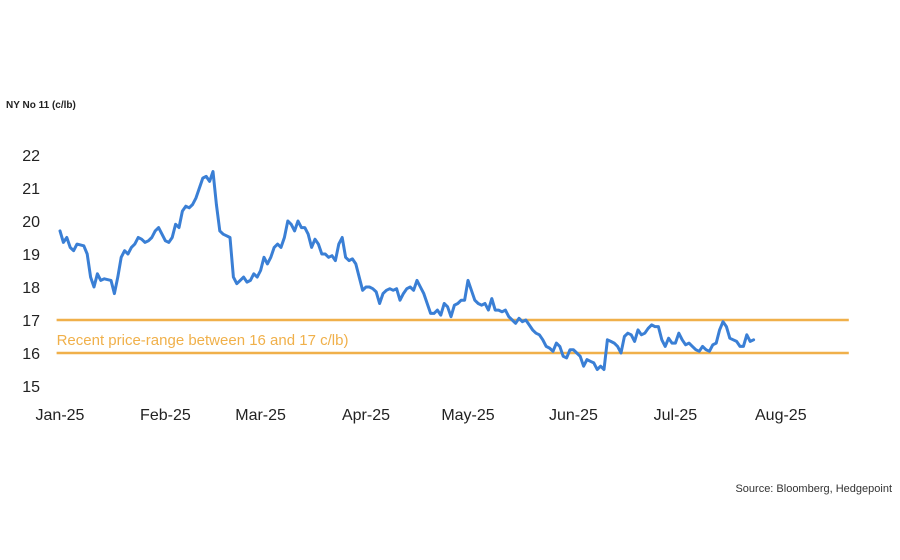 This screenshot has height=560, width=900. I want to click on x-tick-label-Jun-25: Jun-25, so click(573, 415).